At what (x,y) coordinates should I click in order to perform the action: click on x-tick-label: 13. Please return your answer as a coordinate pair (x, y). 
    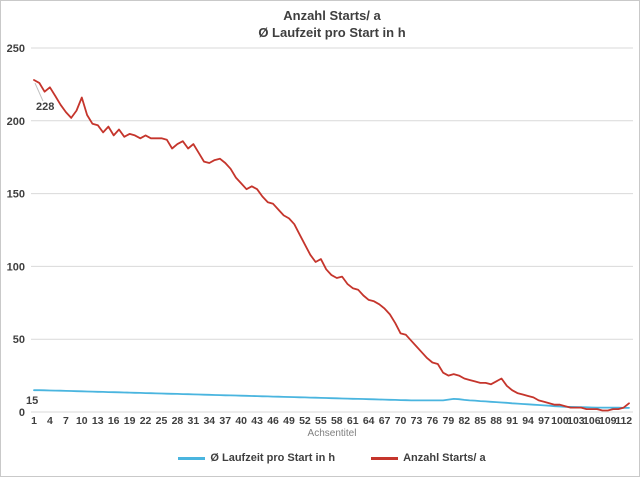
    Looking at the image, I should click on (98, 421).